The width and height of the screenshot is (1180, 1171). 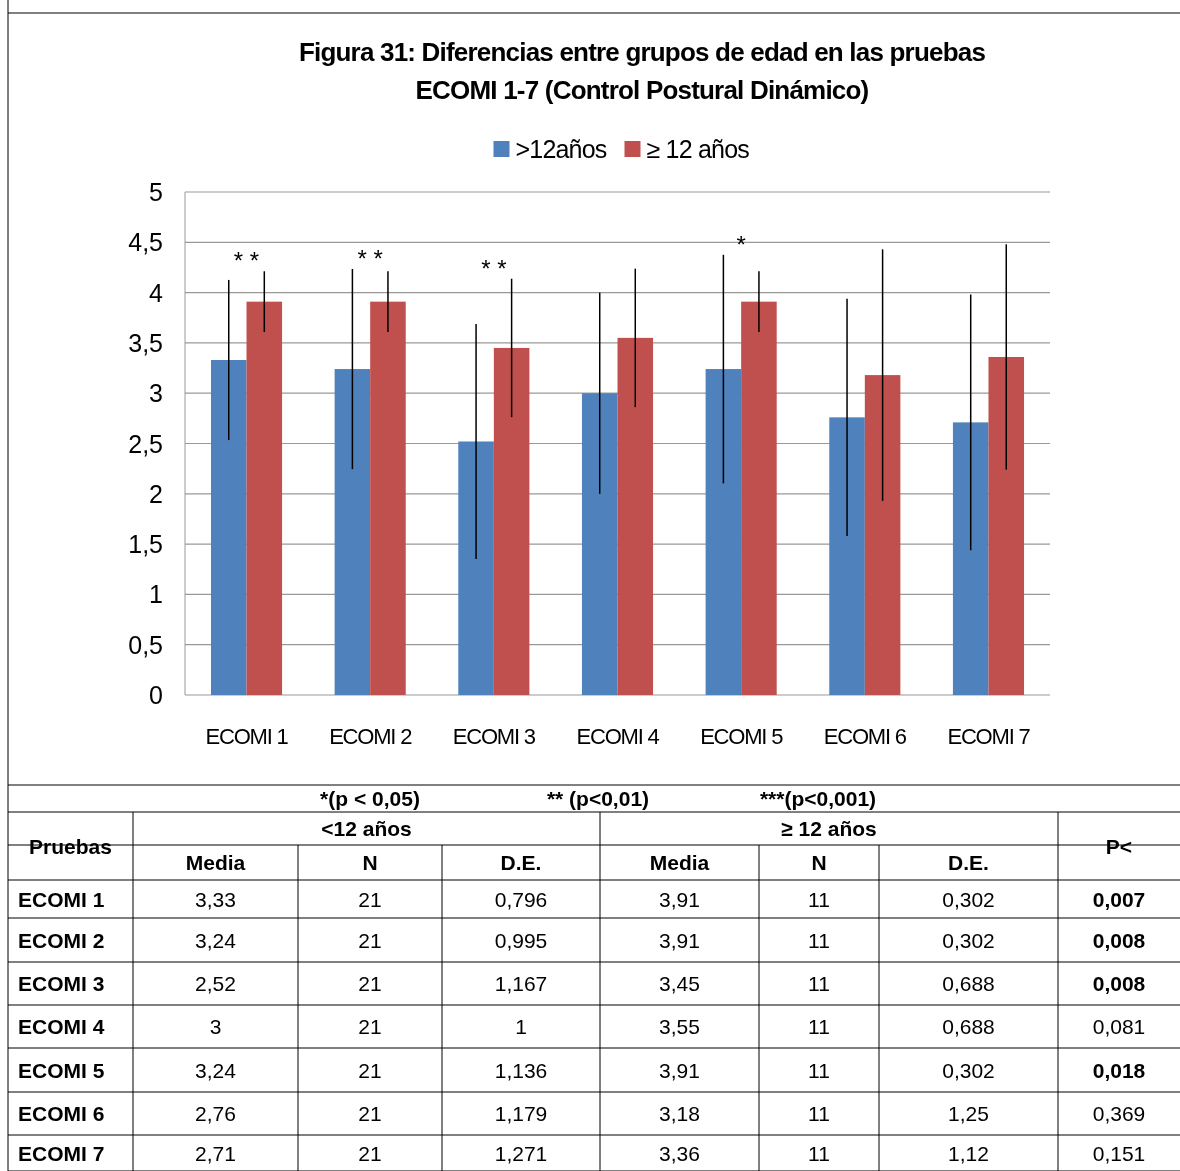 What do you see at coordinates (61, 1070) in the screenshot?
I see `category-label: ECOMI 5` at bounding box center [61, 1070].